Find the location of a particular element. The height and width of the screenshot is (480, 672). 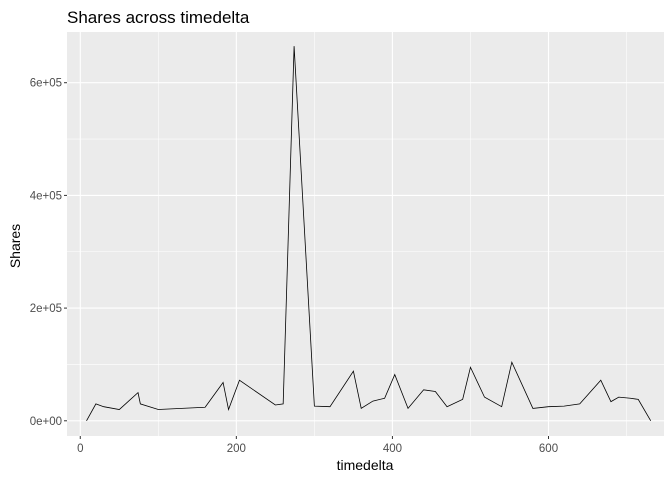

y-tick-label: 0e+00 is located at coordinates (46, 422).